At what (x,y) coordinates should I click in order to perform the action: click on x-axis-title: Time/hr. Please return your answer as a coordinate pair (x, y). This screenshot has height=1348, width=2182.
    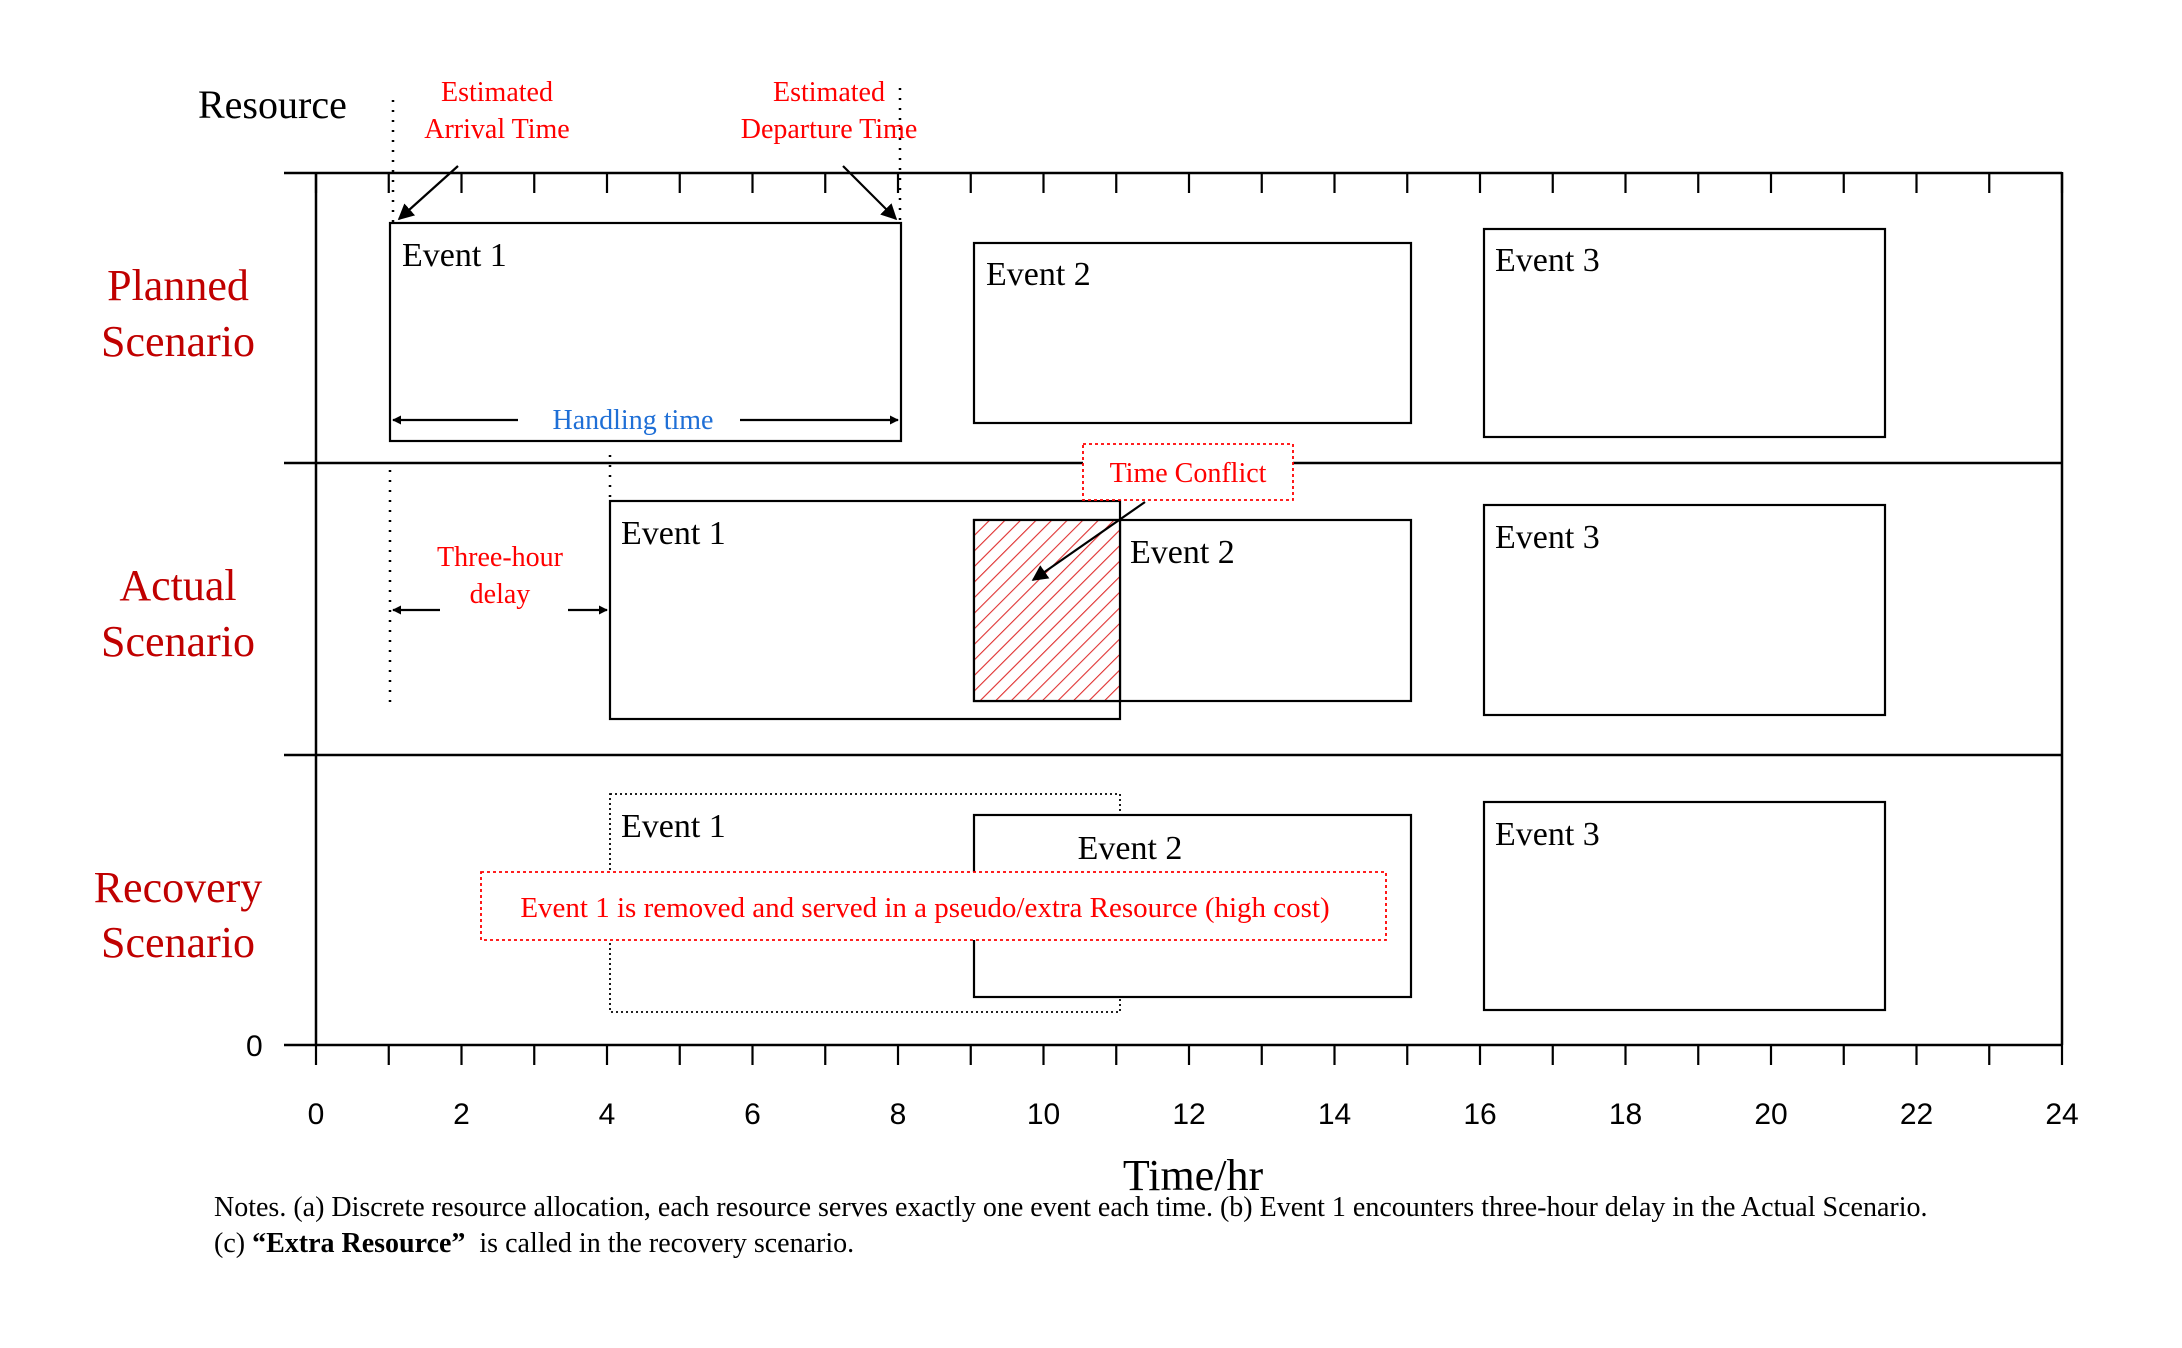
    Looking at the image, I should click on (1193, 1175).